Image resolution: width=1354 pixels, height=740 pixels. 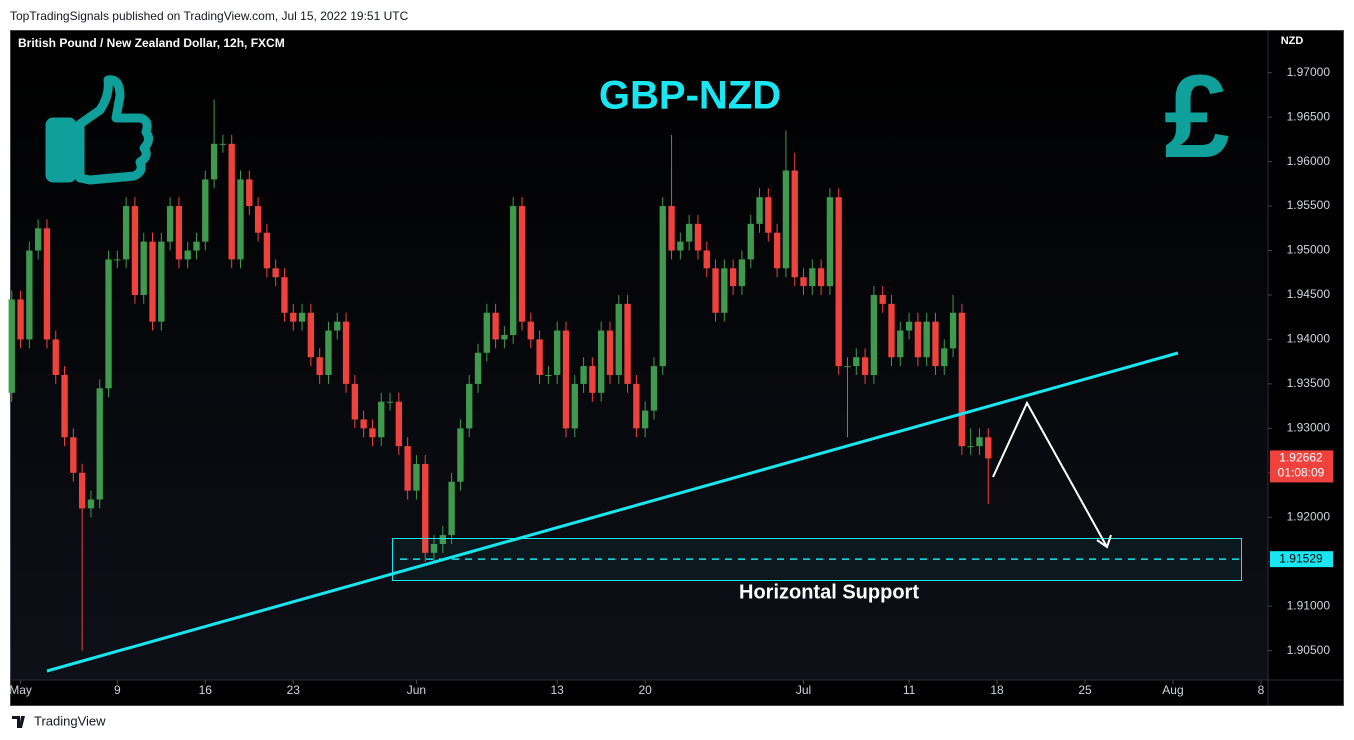 What do you see at coordinates (1309, 72) in the screenshot?
I see `y-tick-label: 1.97000` at bounding box center [1309, 72].